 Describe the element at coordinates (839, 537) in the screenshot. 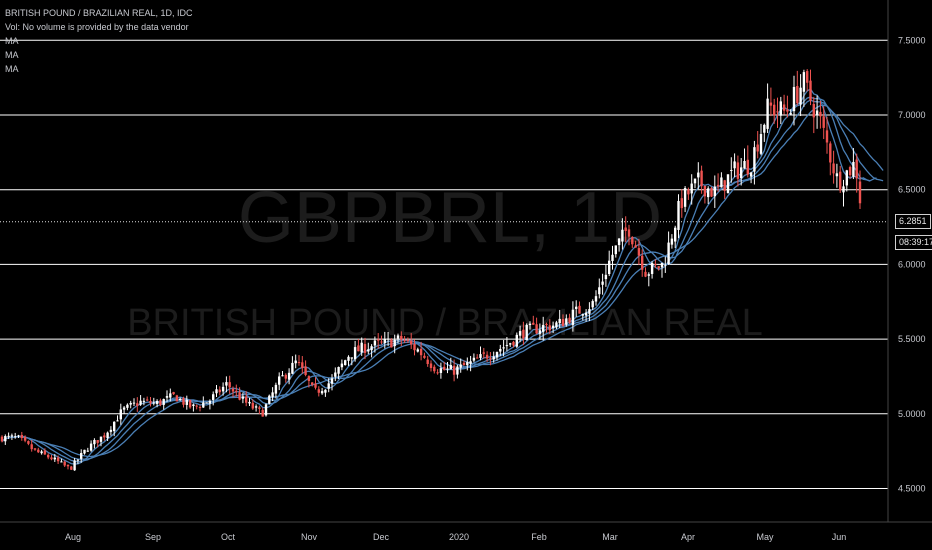

I see `time-tick-label: Jun` at that location.